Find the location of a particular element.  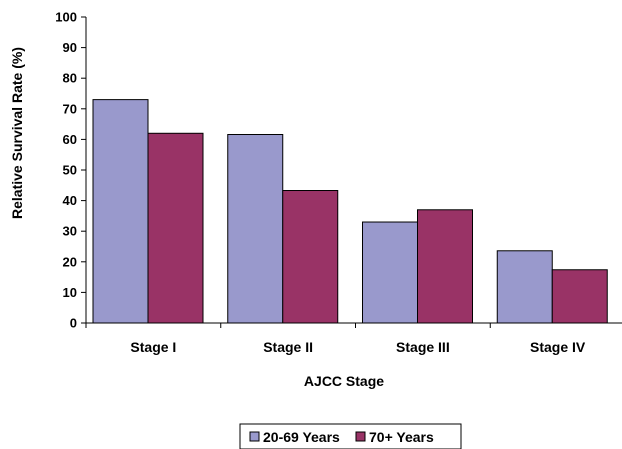

bar-20-69-years-stage-i is located at coordinates (120, 211).